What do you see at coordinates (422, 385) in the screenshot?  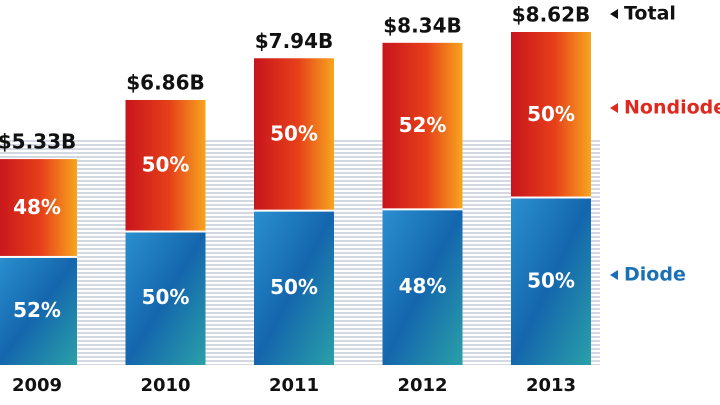 I see `x-tick-label: 2012` at bounding box center [422, 385].